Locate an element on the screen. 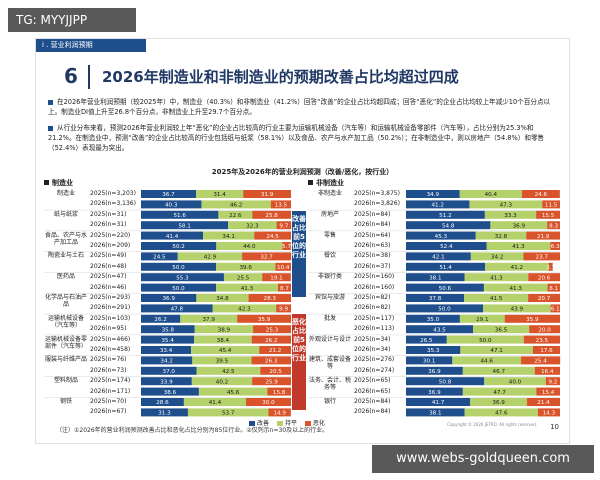 The image size is (600, 480). data-label: 50.8 is located at coordinates (445, 382).